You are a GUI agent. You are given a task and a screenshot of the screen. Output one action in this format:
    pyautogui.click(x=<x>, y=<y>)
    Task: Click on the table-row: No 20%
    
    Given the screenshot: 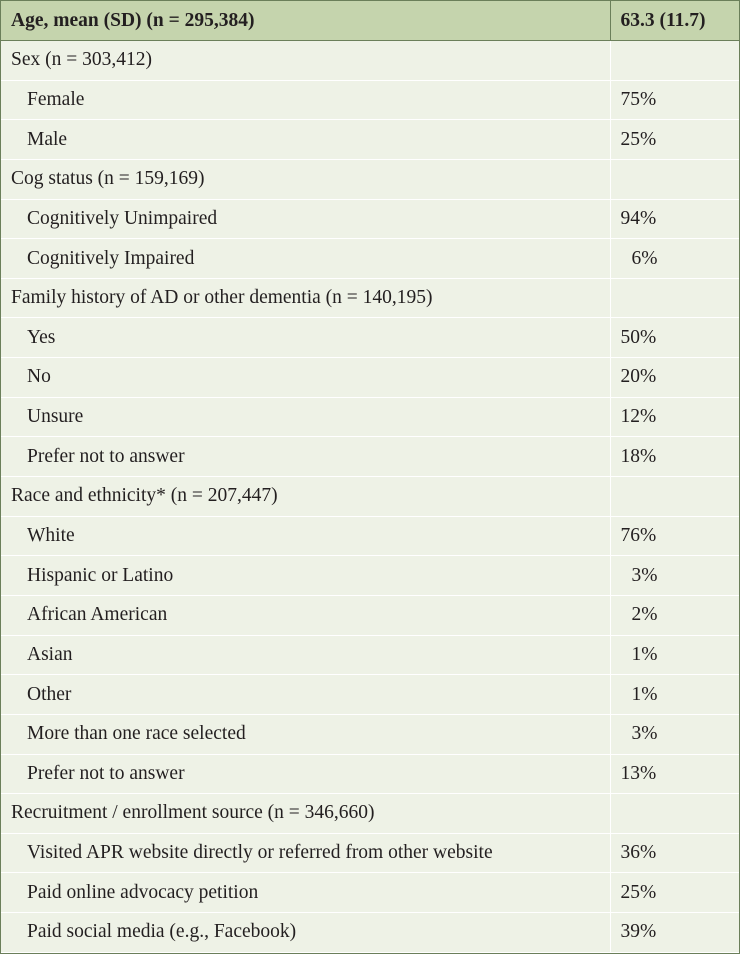 What is the action you would take?
    pyautogui.click(x=370, y=377)
    